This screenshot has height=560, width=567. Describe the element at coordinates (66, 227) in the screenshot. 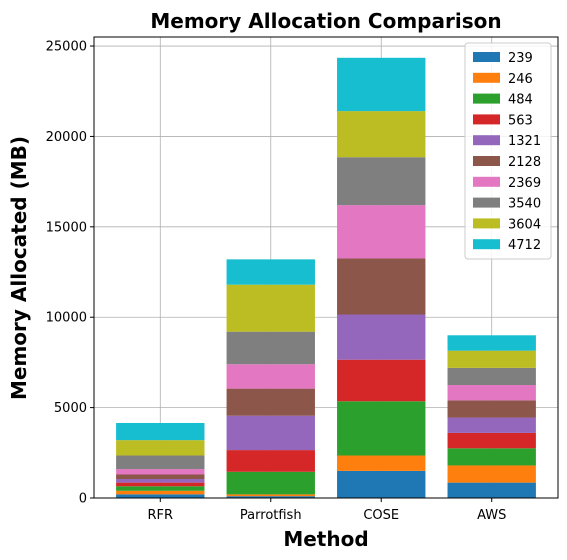

I see `y-tick-label: 15000` at that location.